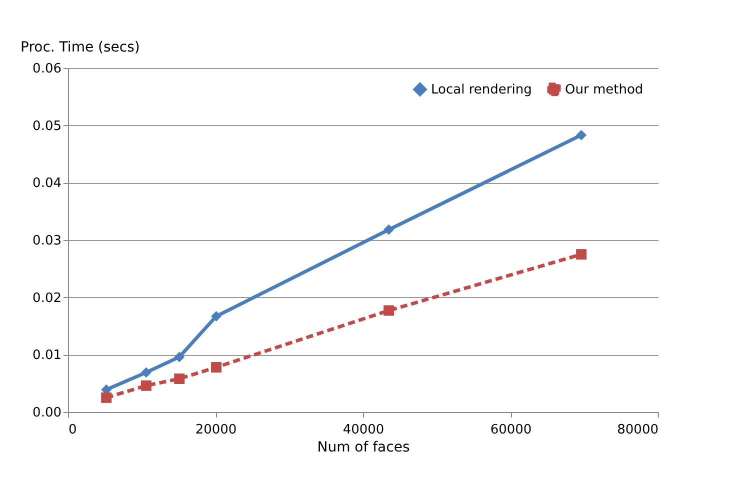 The image size is (731, 486). What do you see at coordinates (216, 430) in the screenshot?
I see `x-tick-label: 20000` at bounding box center [216, 430].